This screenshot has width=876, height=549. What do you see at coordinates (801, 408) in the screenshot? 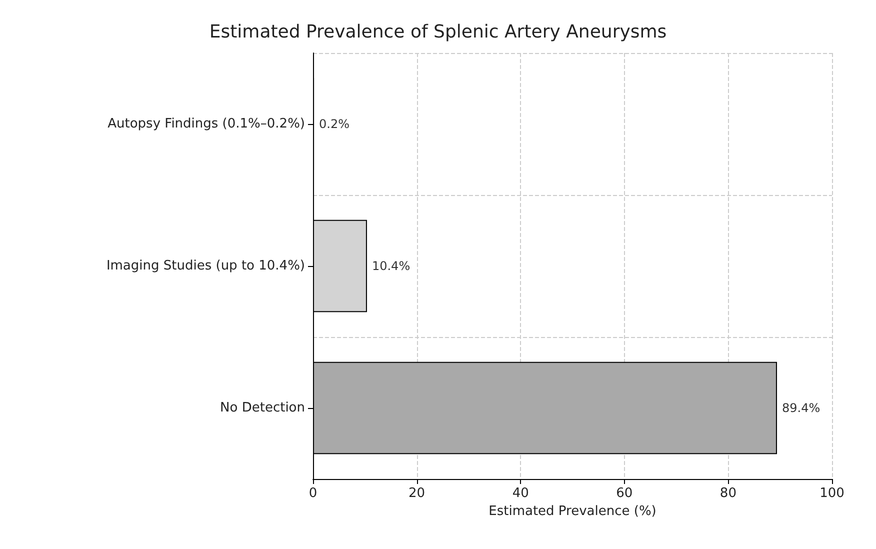
I see `data-label: 89.4%` at bounding box center [801, 408].